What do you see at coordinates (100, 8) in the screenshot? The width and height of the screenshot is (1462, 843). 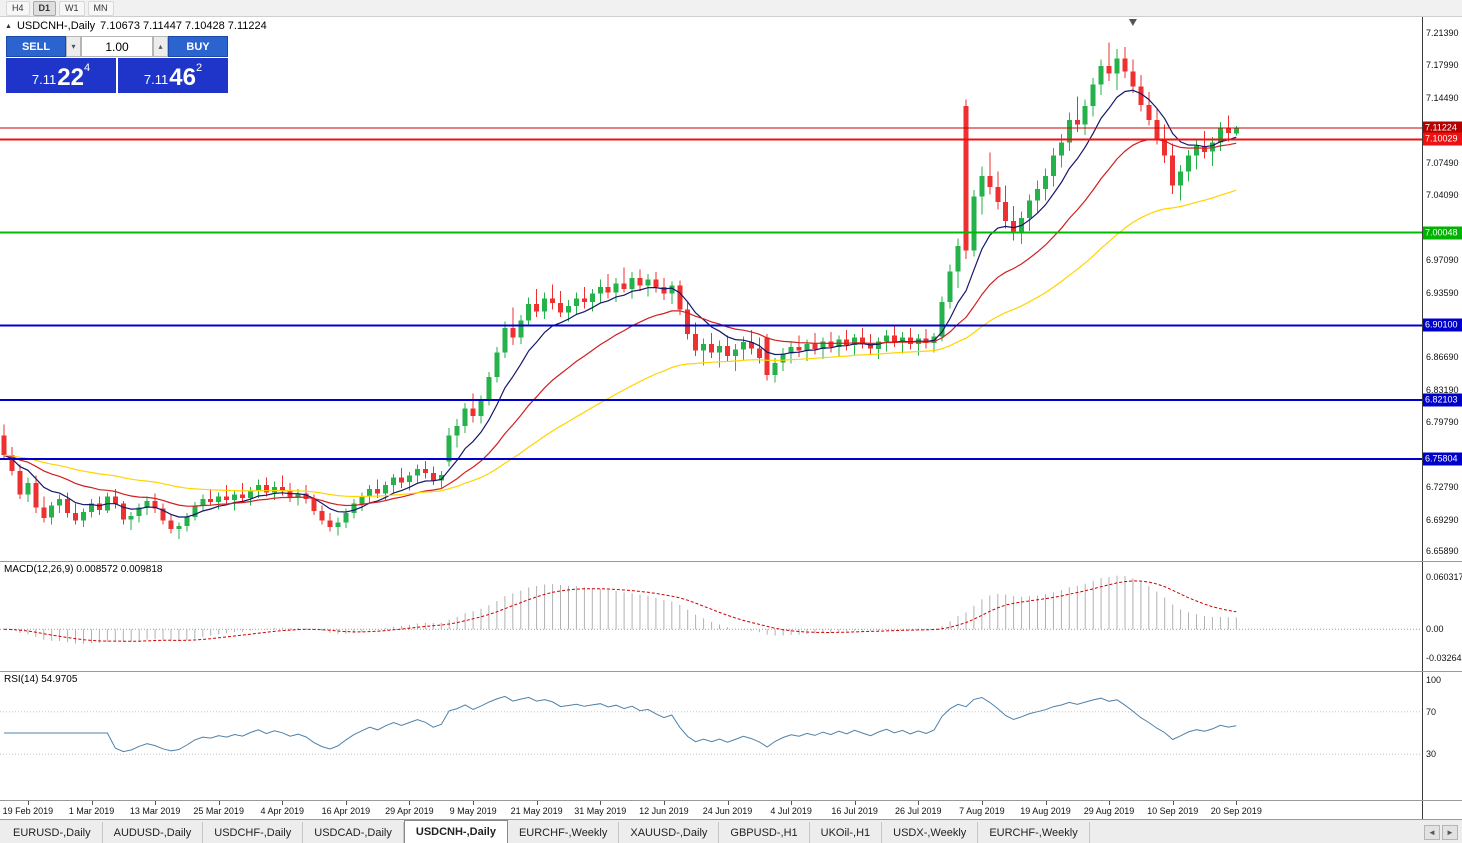 I see `timeframe-button-mn: MN` at bounding box center [100, 8].